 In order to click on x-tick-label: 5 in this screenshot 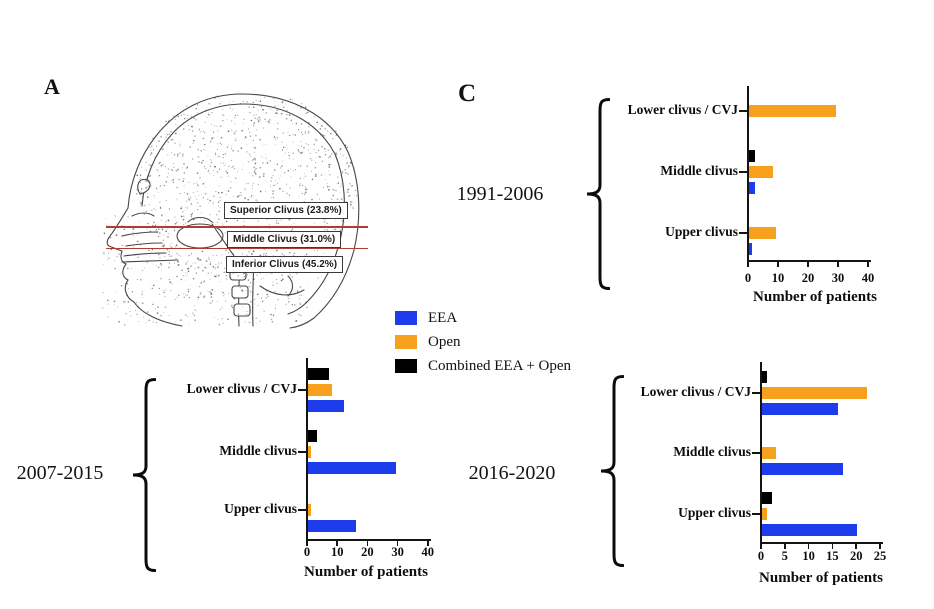, I will do `click(784, 556)`.